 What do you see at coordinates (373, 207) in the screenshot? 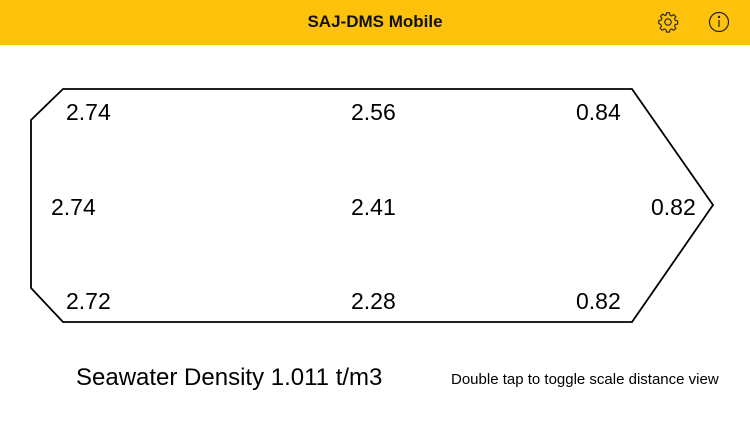
I see `draft-center-mid: 2.41` at bounding box center [373, 207].